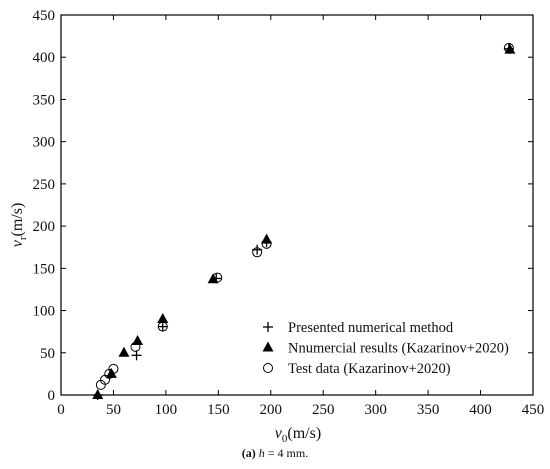 The image size is (550, 469). Describe the element at coordinates (44, 16) in the screenshot. I see `y-tick-label: 450` at that location.